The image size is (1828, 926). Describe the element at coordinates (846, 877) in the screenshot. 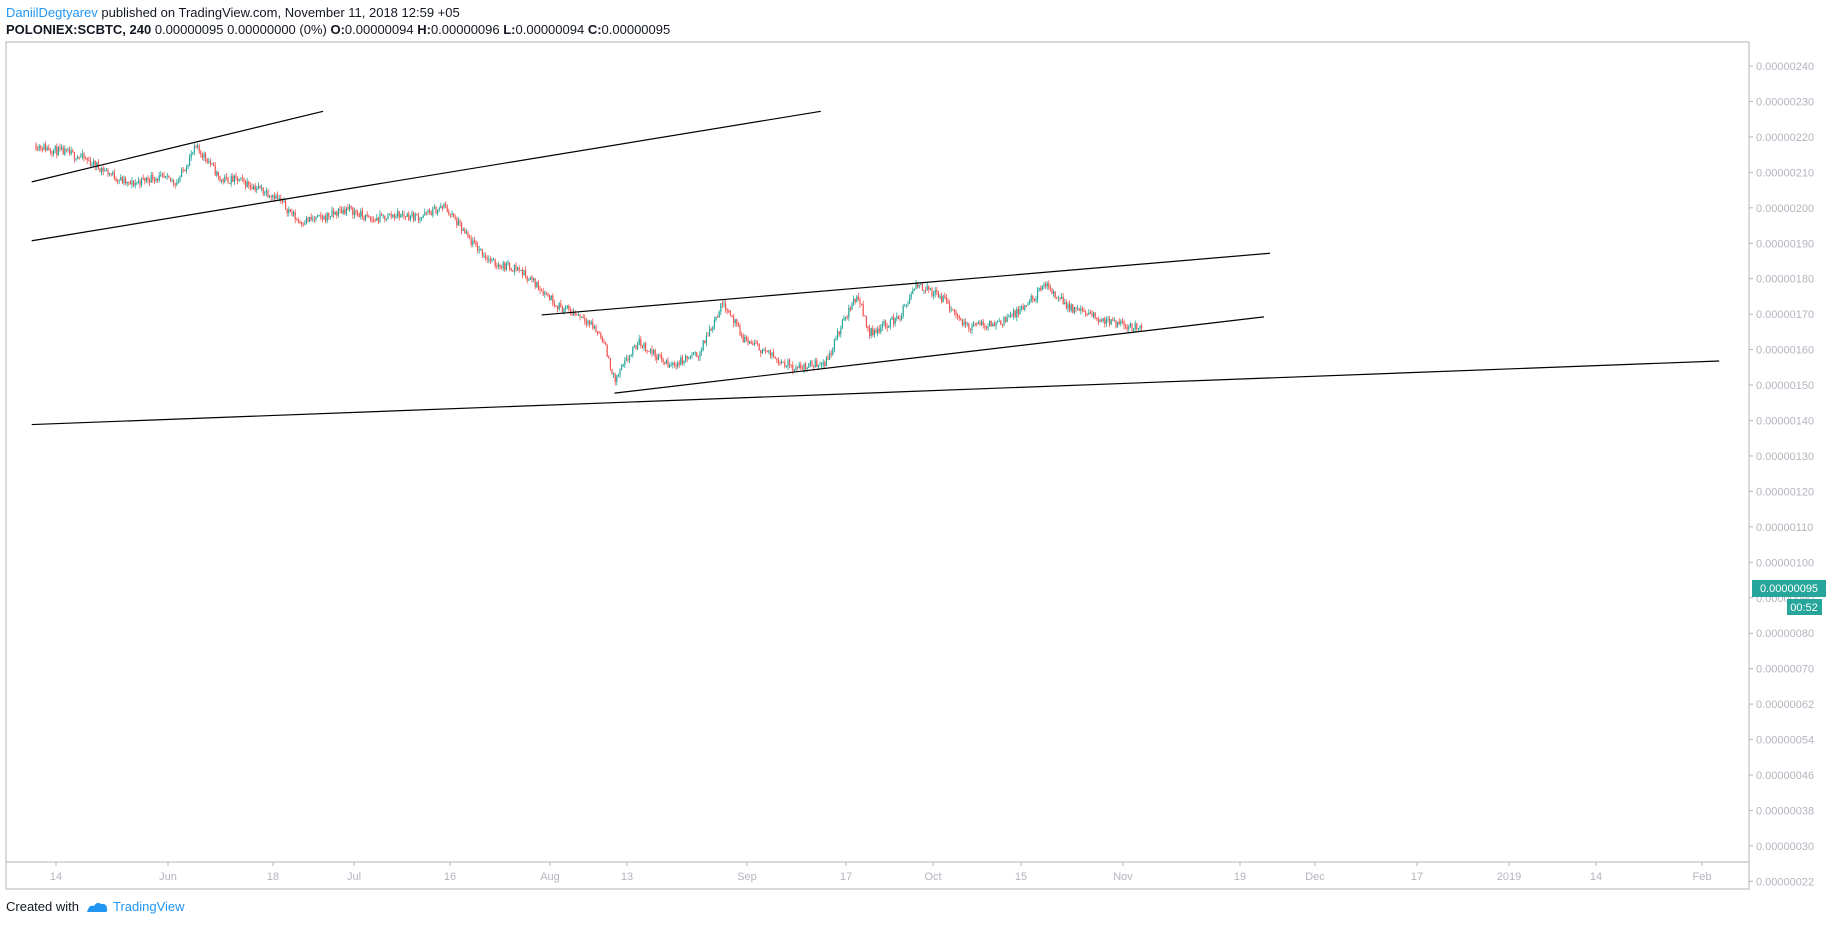

I see `x-tick-label: 17` at that location.